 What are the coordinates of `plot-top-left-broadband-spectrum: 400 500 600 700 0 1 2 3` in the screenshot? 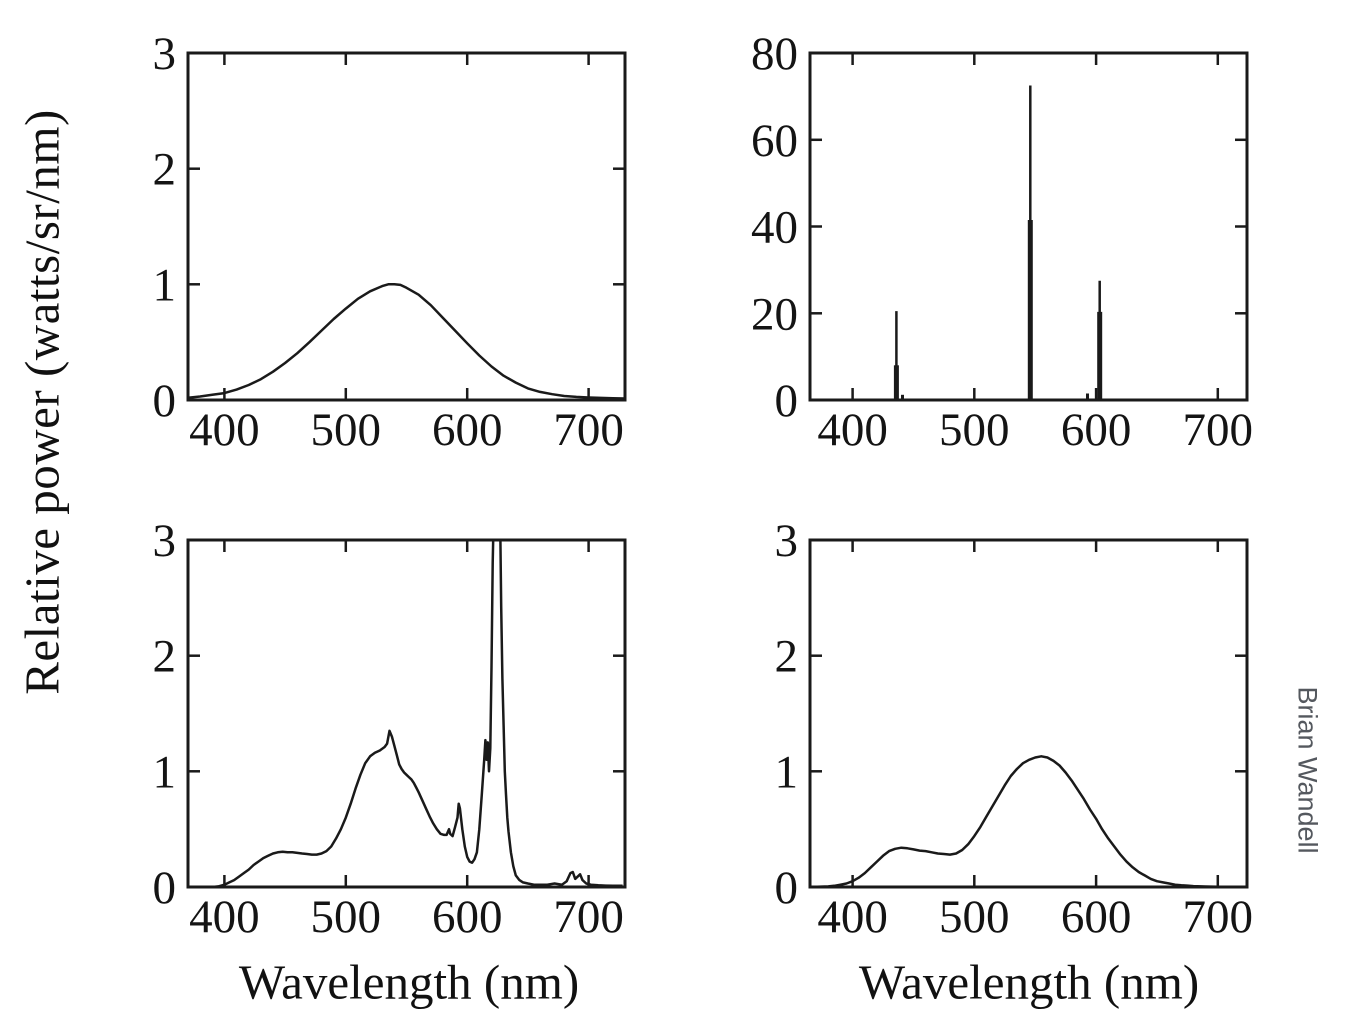 It's located at (390, 242).